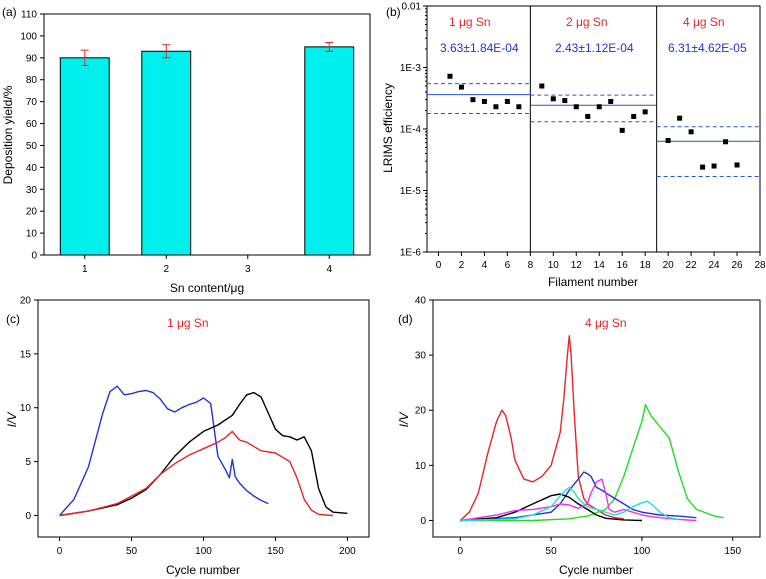  Describe the element at coordinates (28, 36) in the screenshot. I see `y-tick-label: 100` at that location.